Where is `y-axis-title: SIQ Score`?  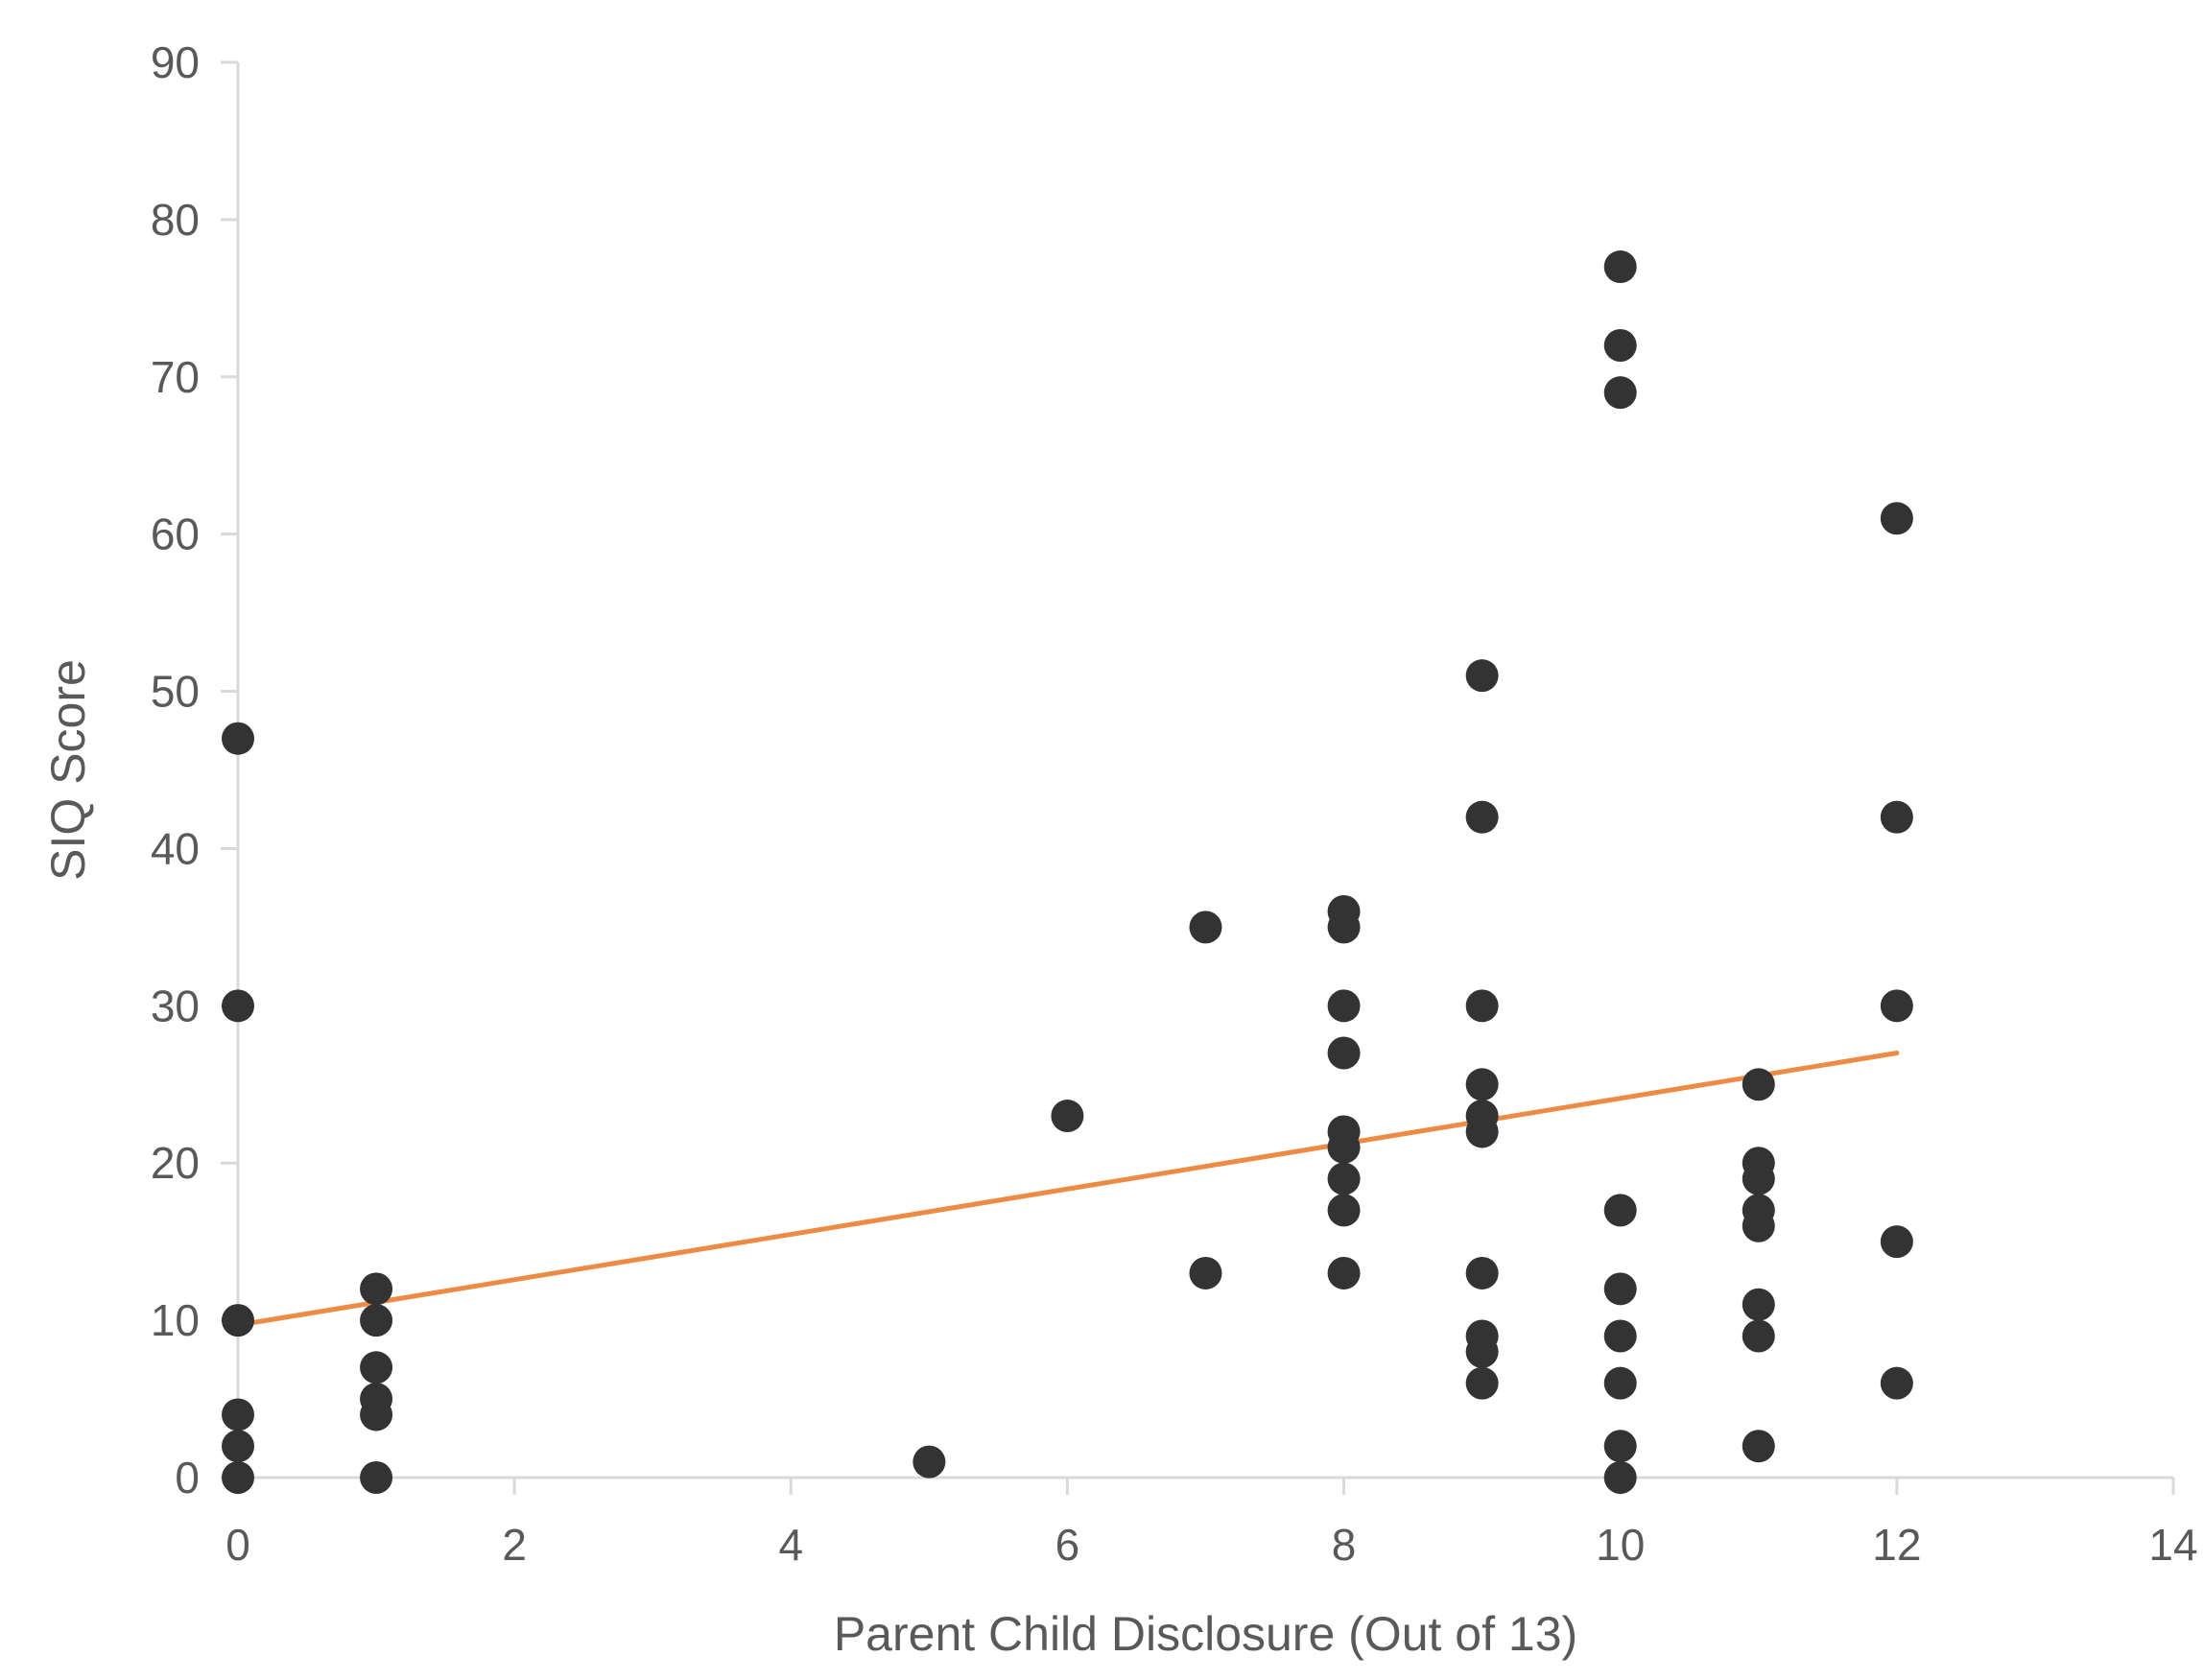 y-axis-title: SIQ Score is located at coordinates (68, 770).